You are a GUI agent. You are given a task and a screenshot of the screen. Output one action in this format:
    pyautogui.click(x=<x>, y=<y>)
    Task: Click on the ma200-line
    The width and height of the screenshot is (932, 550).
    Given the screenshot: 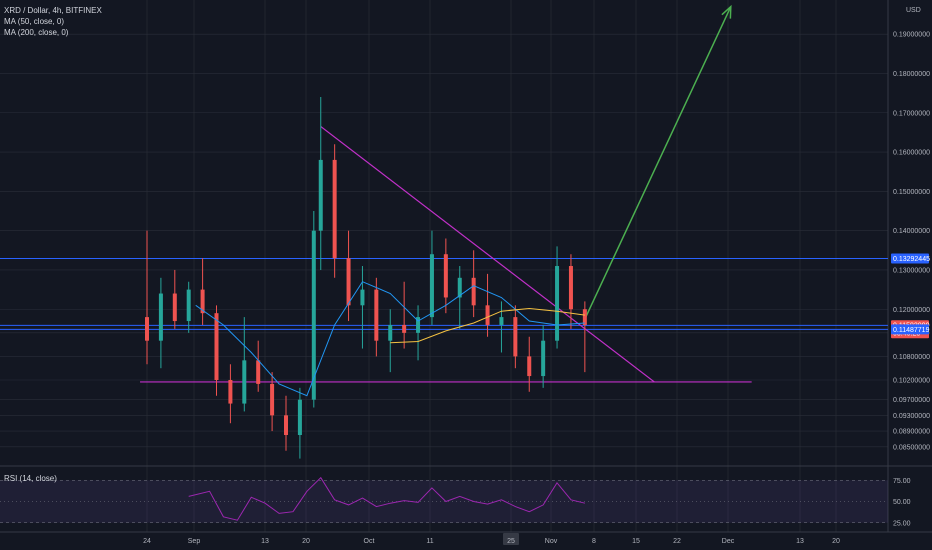 What is the action you would take?
    pyautogui.click(x=487, y=325)
    